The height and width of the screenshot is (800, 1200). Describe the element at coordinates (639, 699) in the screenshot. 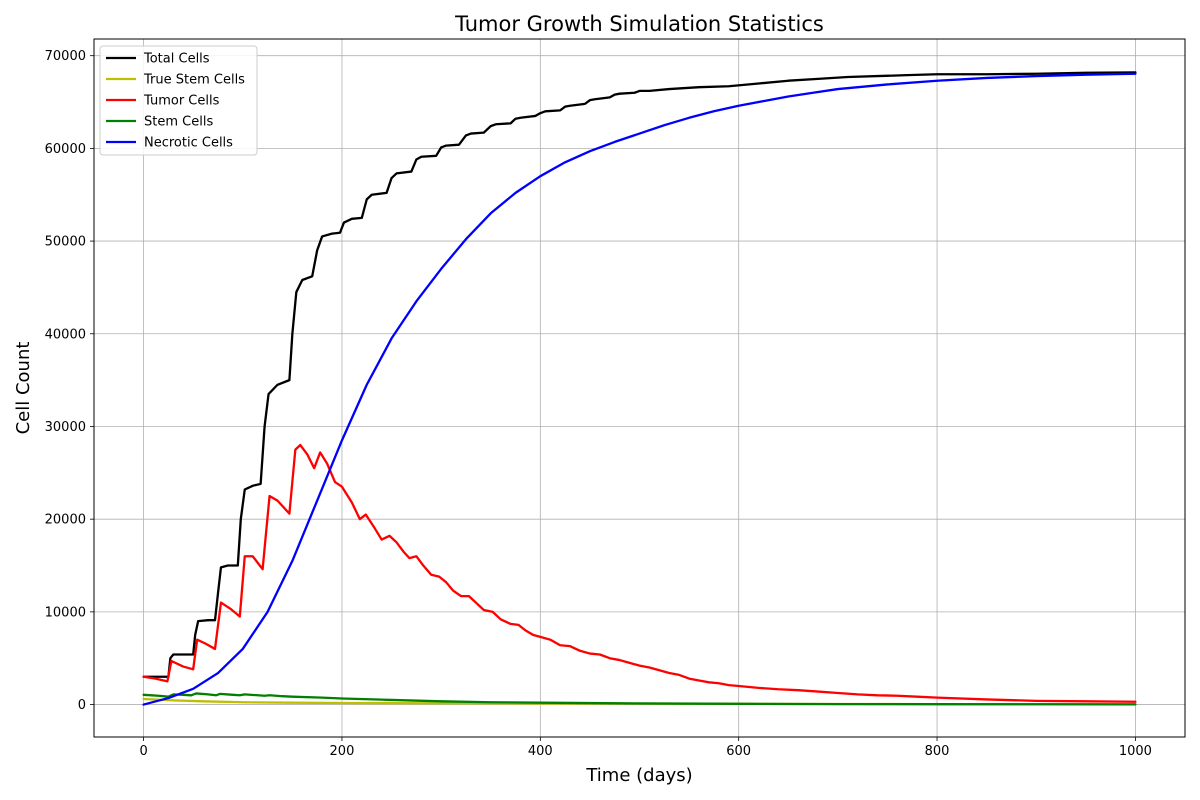

I see `series-line-stem-cells` at that location.